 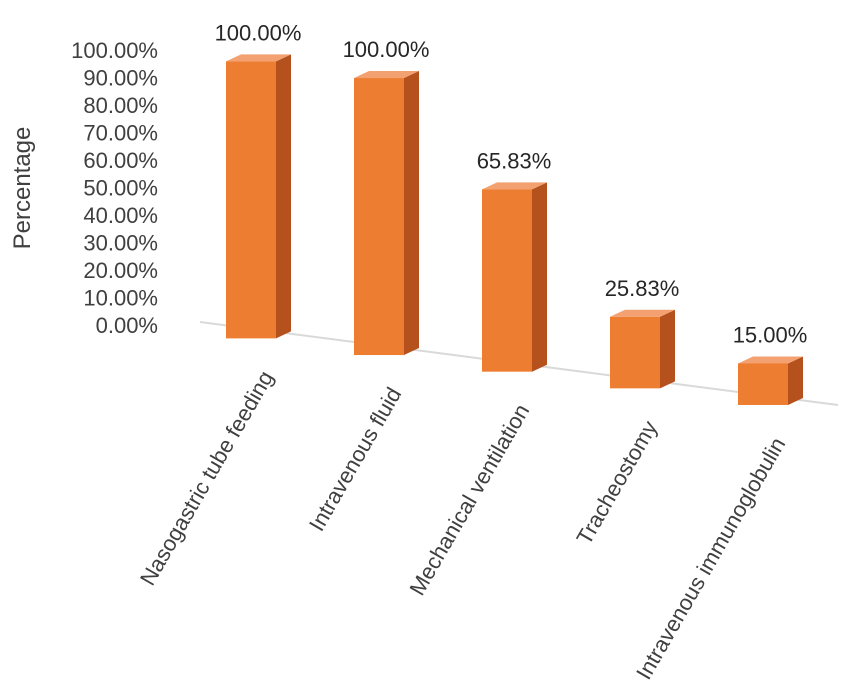 What do you see at coordinates (120, 105) in the screenshot?
I see `y-tick-label: 80.00%` at bounding box center [120, 105].